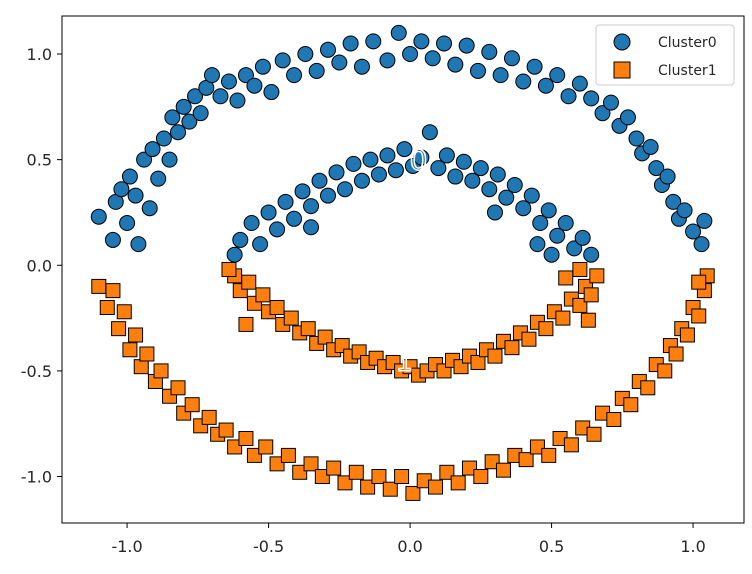 The image size is (752, 574). I want to click on x-tick-label: -1.0, so click(126, 546).